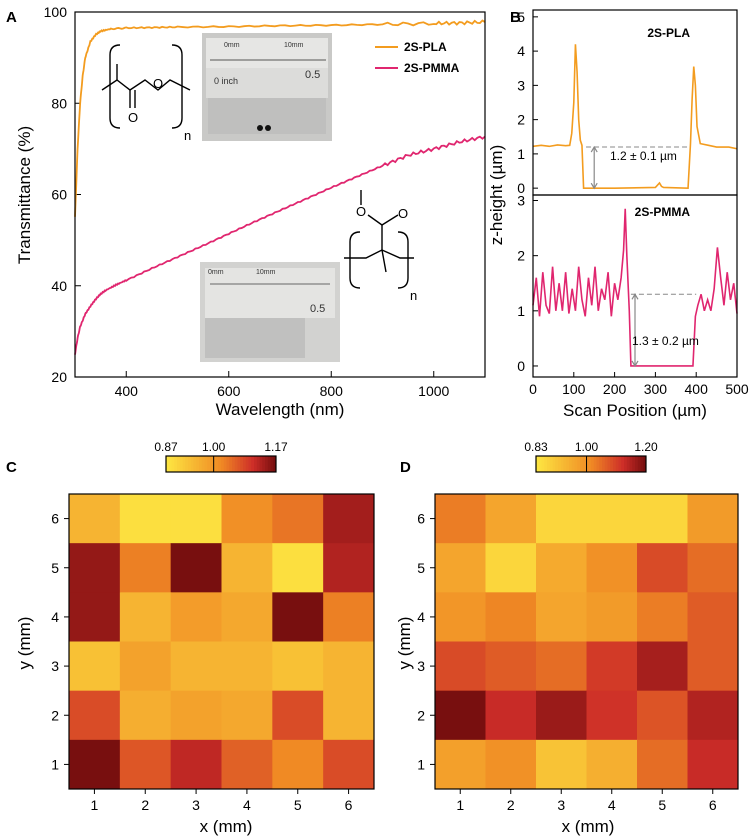  What do you see at coordinates (294, 45) in the screenshot?
I see `pla-ruler-10mm: 10mm` at bounding box center [294, 45].